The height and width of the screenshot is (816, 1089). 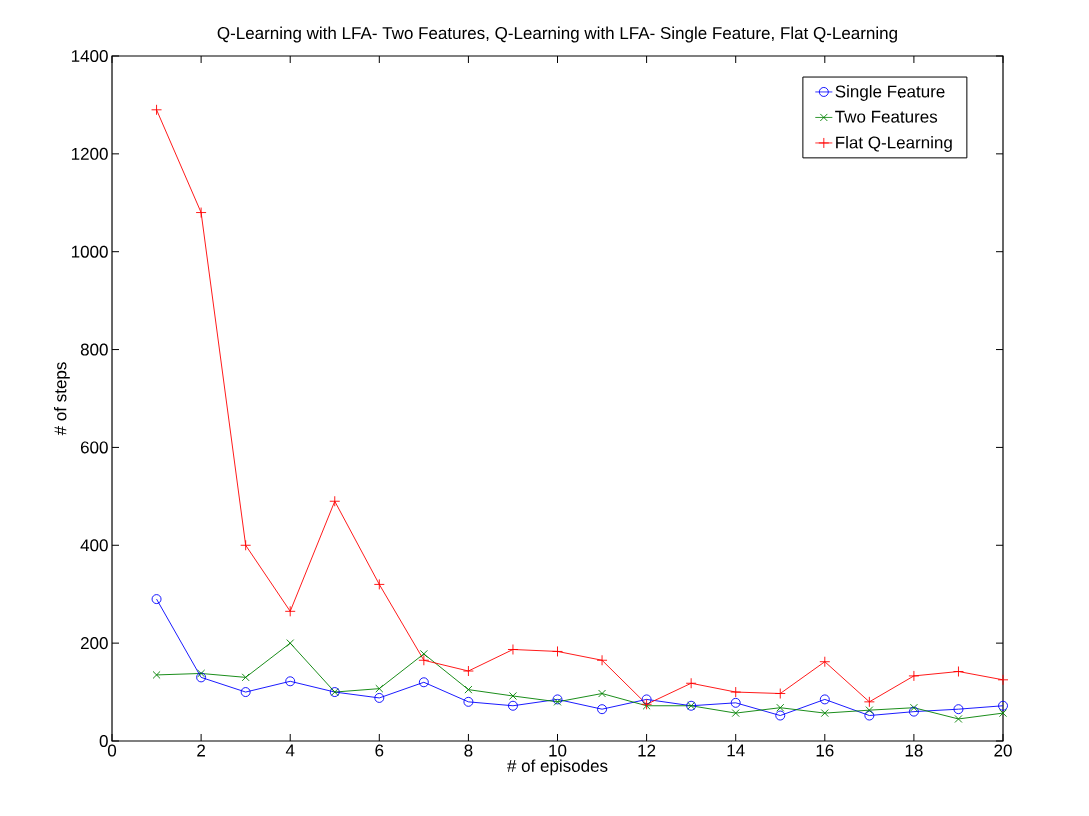 I want to click on x-tick-label: 4, so click(x=290, y=750).